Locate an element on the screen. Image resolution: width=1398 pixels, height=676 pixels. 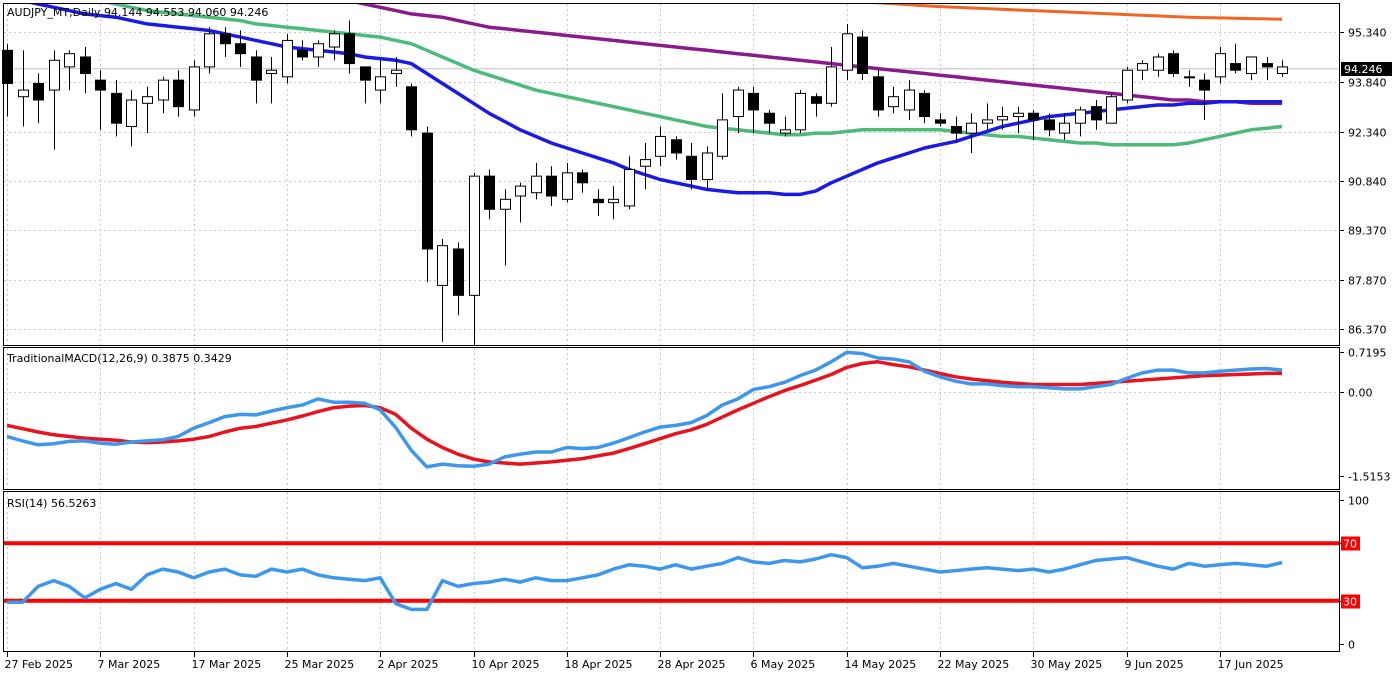
rsi-levels is located at coordinates (671, 572).